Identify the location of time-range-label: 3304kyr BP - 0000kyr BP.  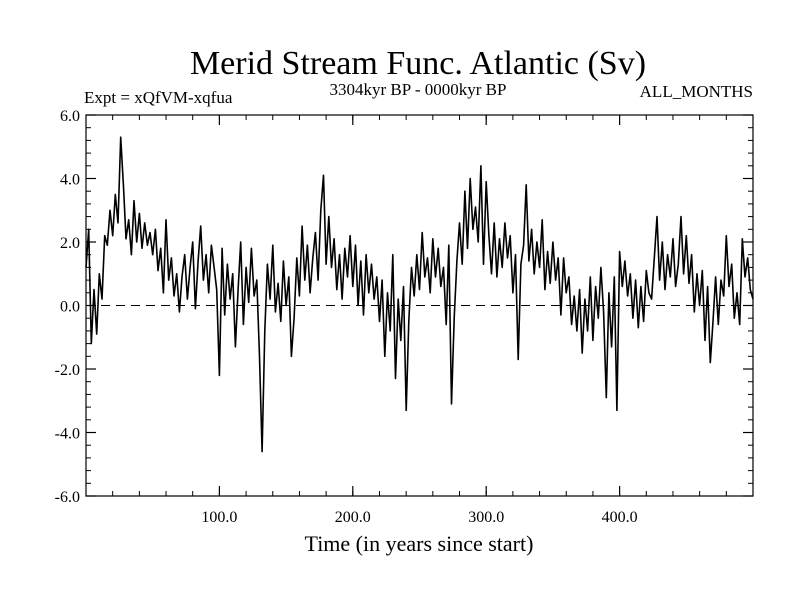
(418, 89).